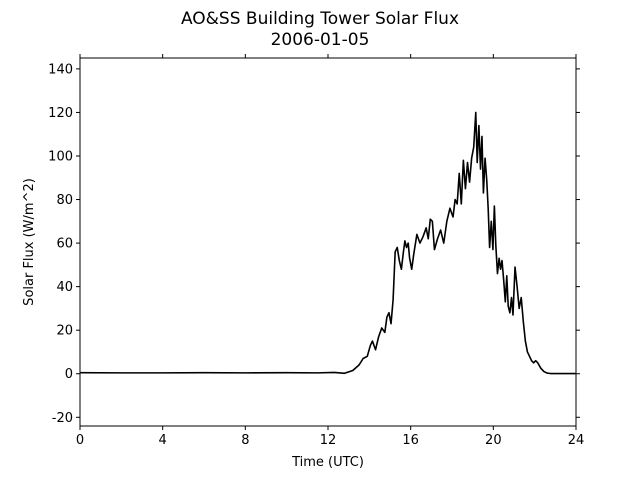  I want to click on x-tick-label: 24, so click(576, 440).